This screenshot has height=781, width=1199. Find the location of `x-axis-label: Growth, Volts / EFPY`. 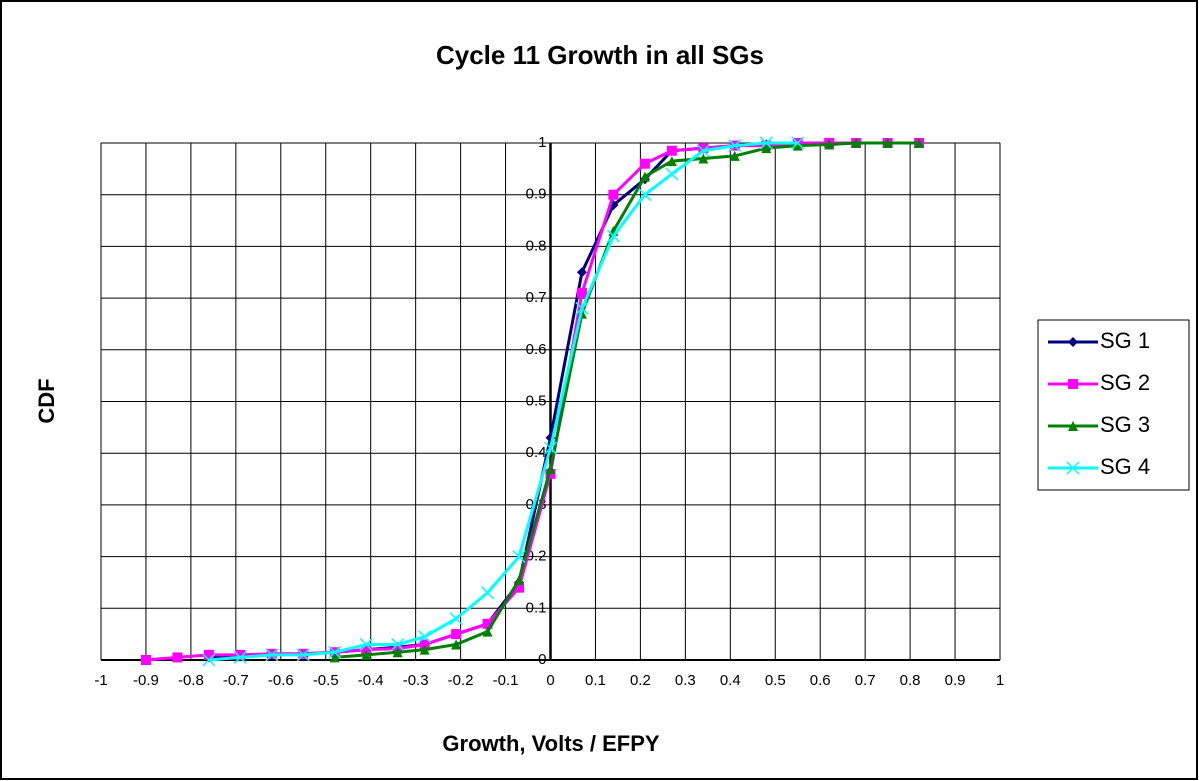

x-axis-label: Growth, Volts / EFPY is located at coordinates (550, 743).